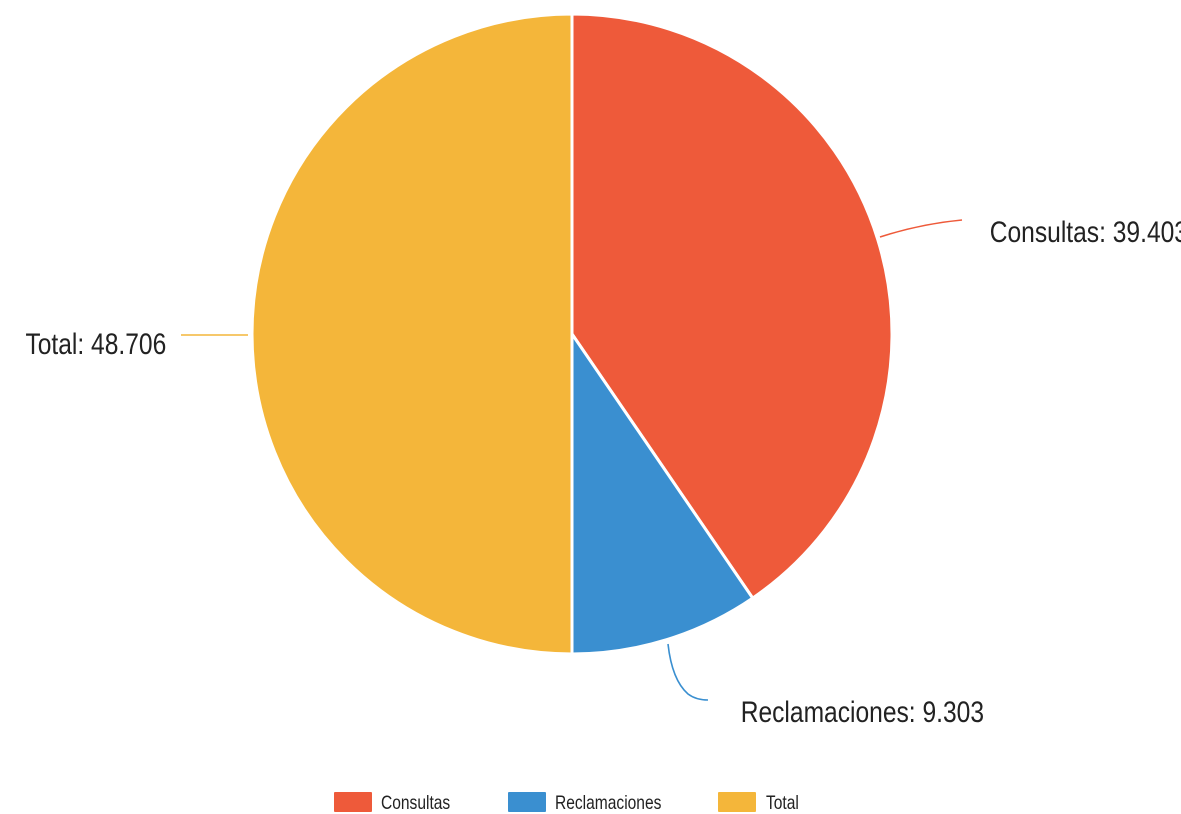  I want to click on legend-swatch-reclamaciones, so click(527, 802).